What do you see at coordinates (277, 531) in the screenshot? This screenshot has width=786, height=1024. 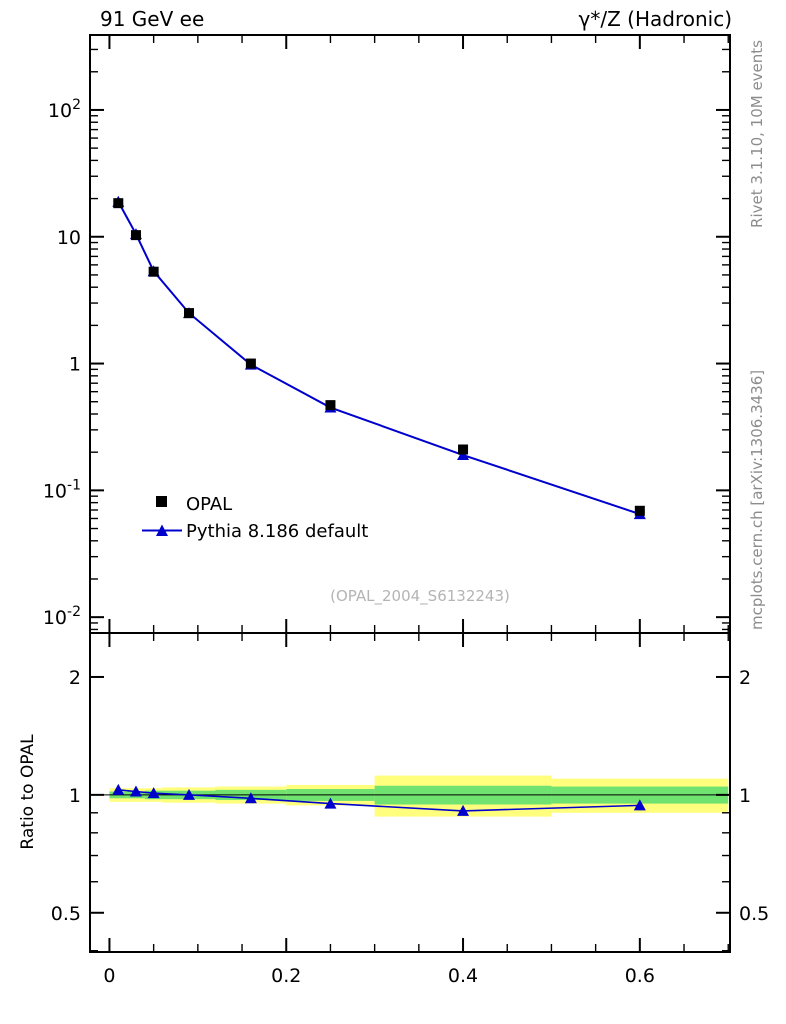 I see `legend-pythia-label: Pythia 8.186 default` at bounding box center [277, 531].